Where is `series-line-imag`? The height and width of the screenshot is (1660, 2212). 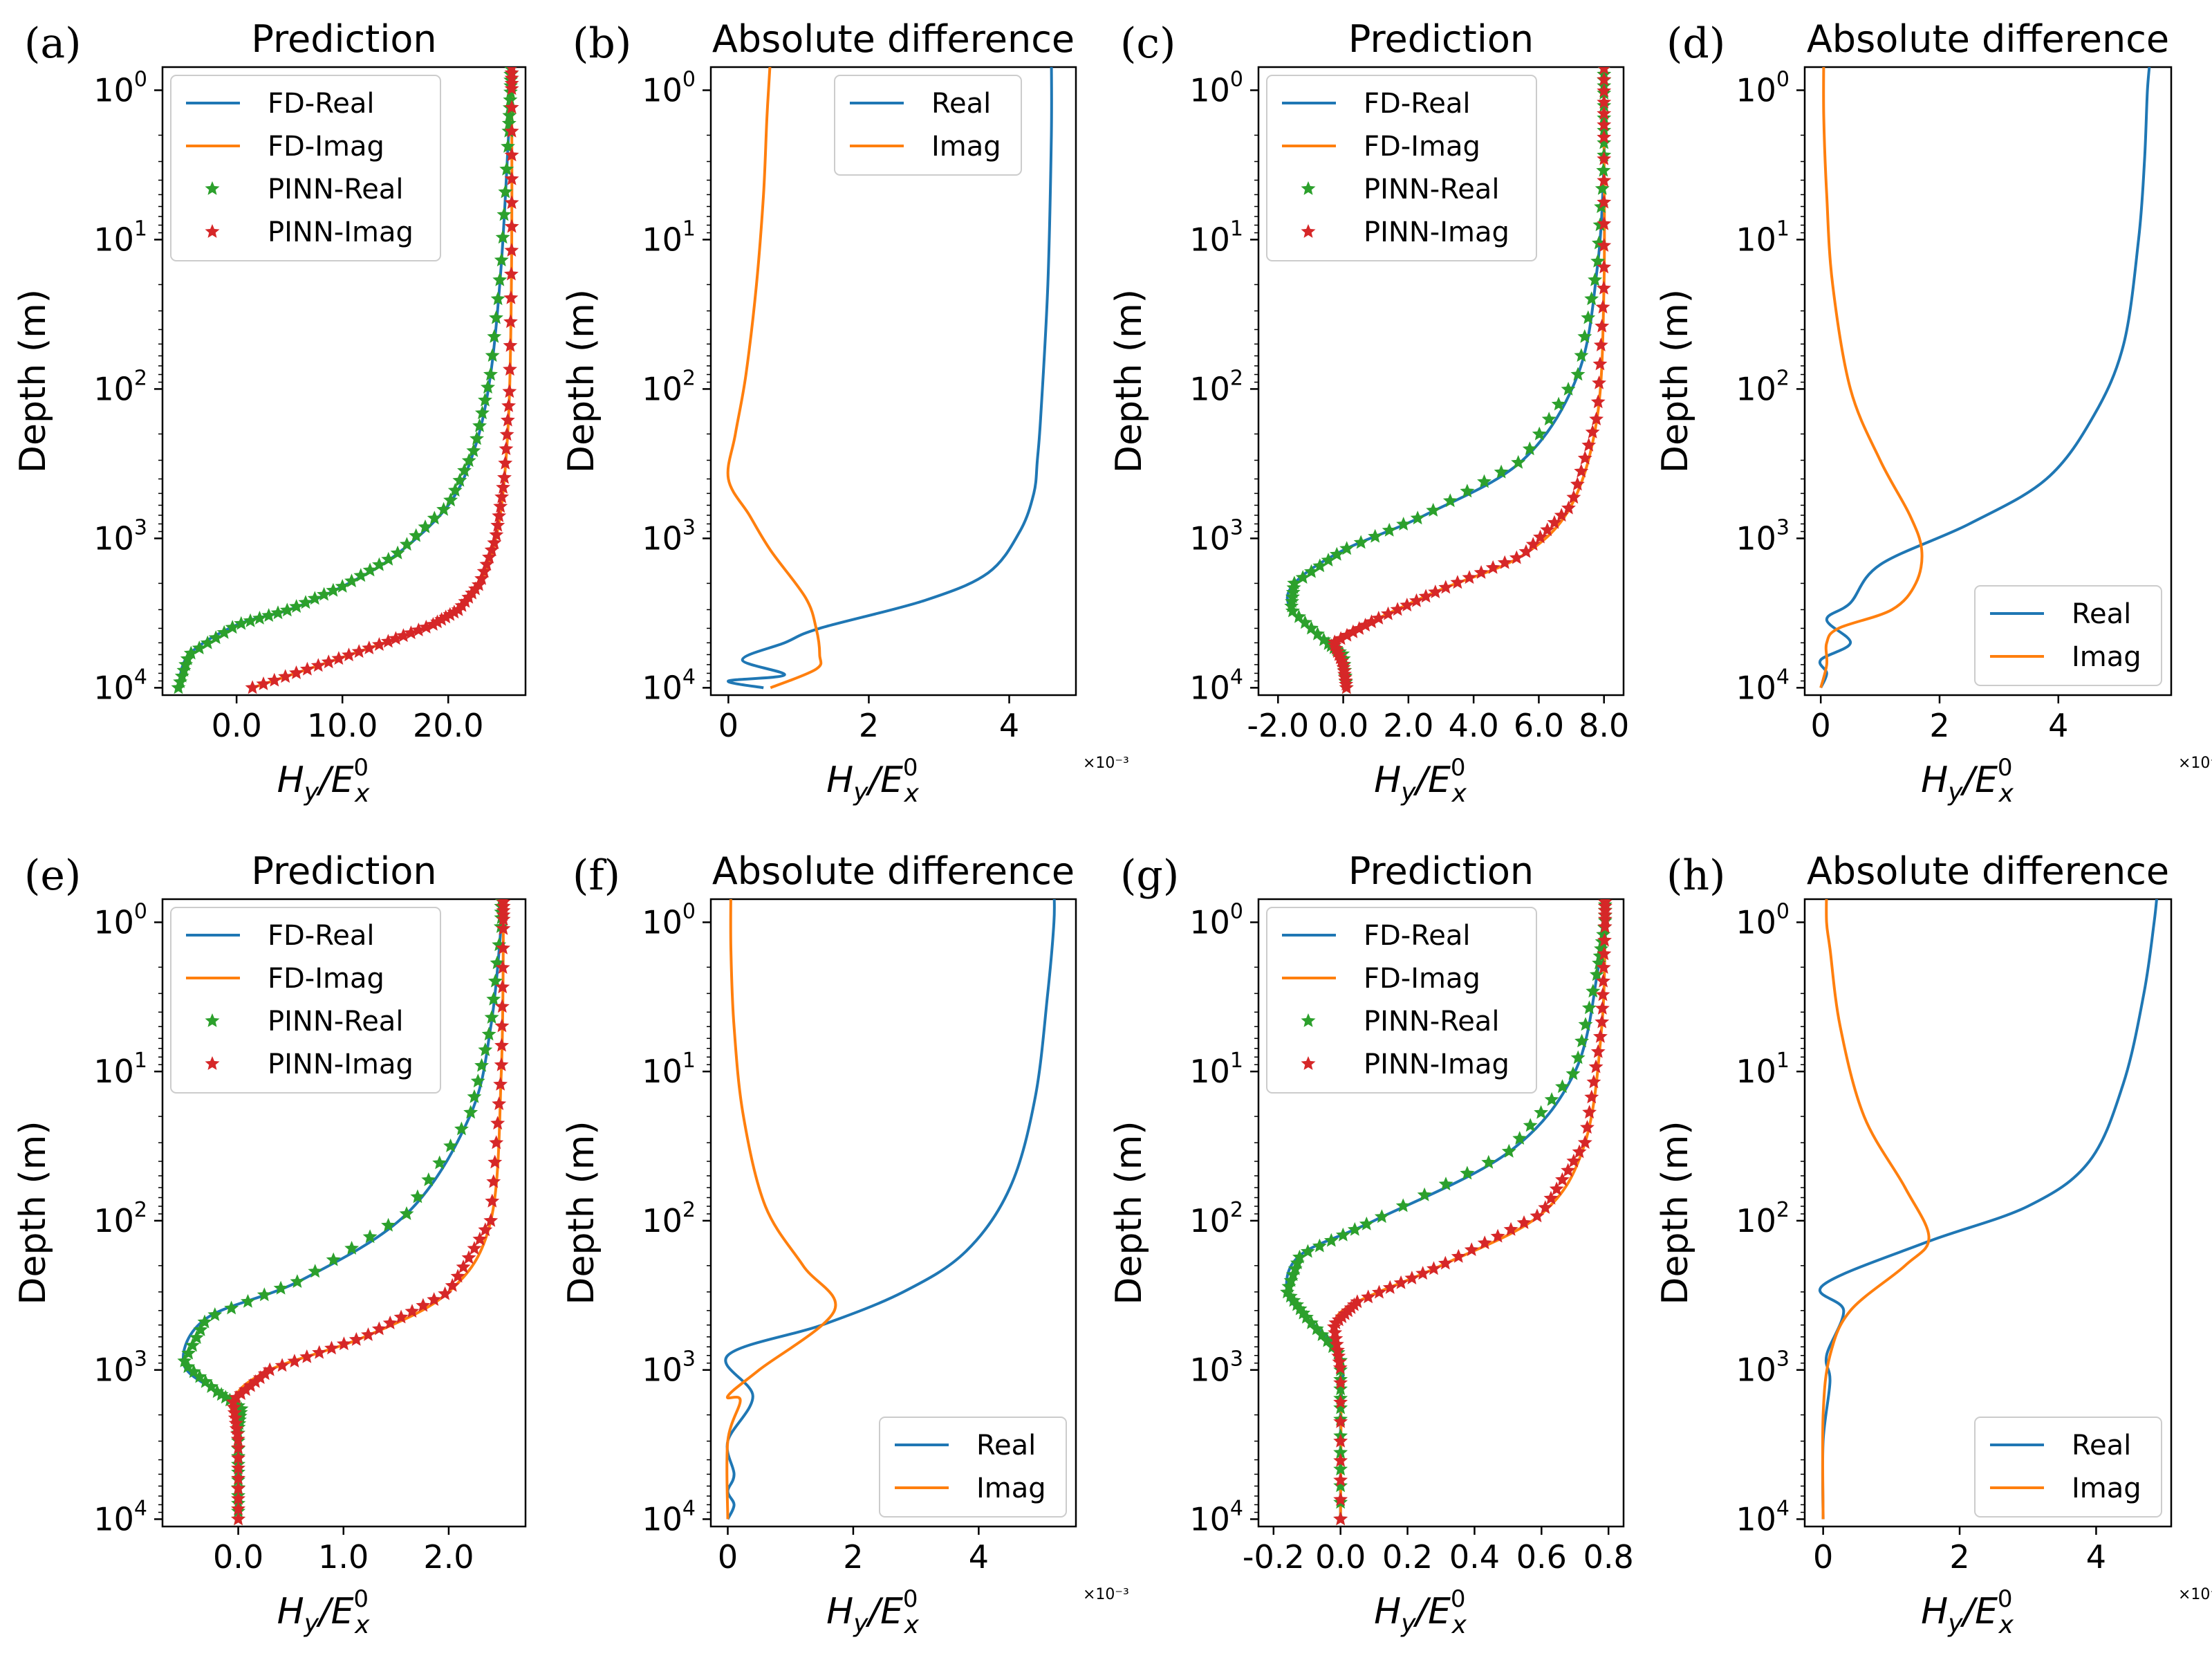
series-line-imag is located at coordinates (774, 378).